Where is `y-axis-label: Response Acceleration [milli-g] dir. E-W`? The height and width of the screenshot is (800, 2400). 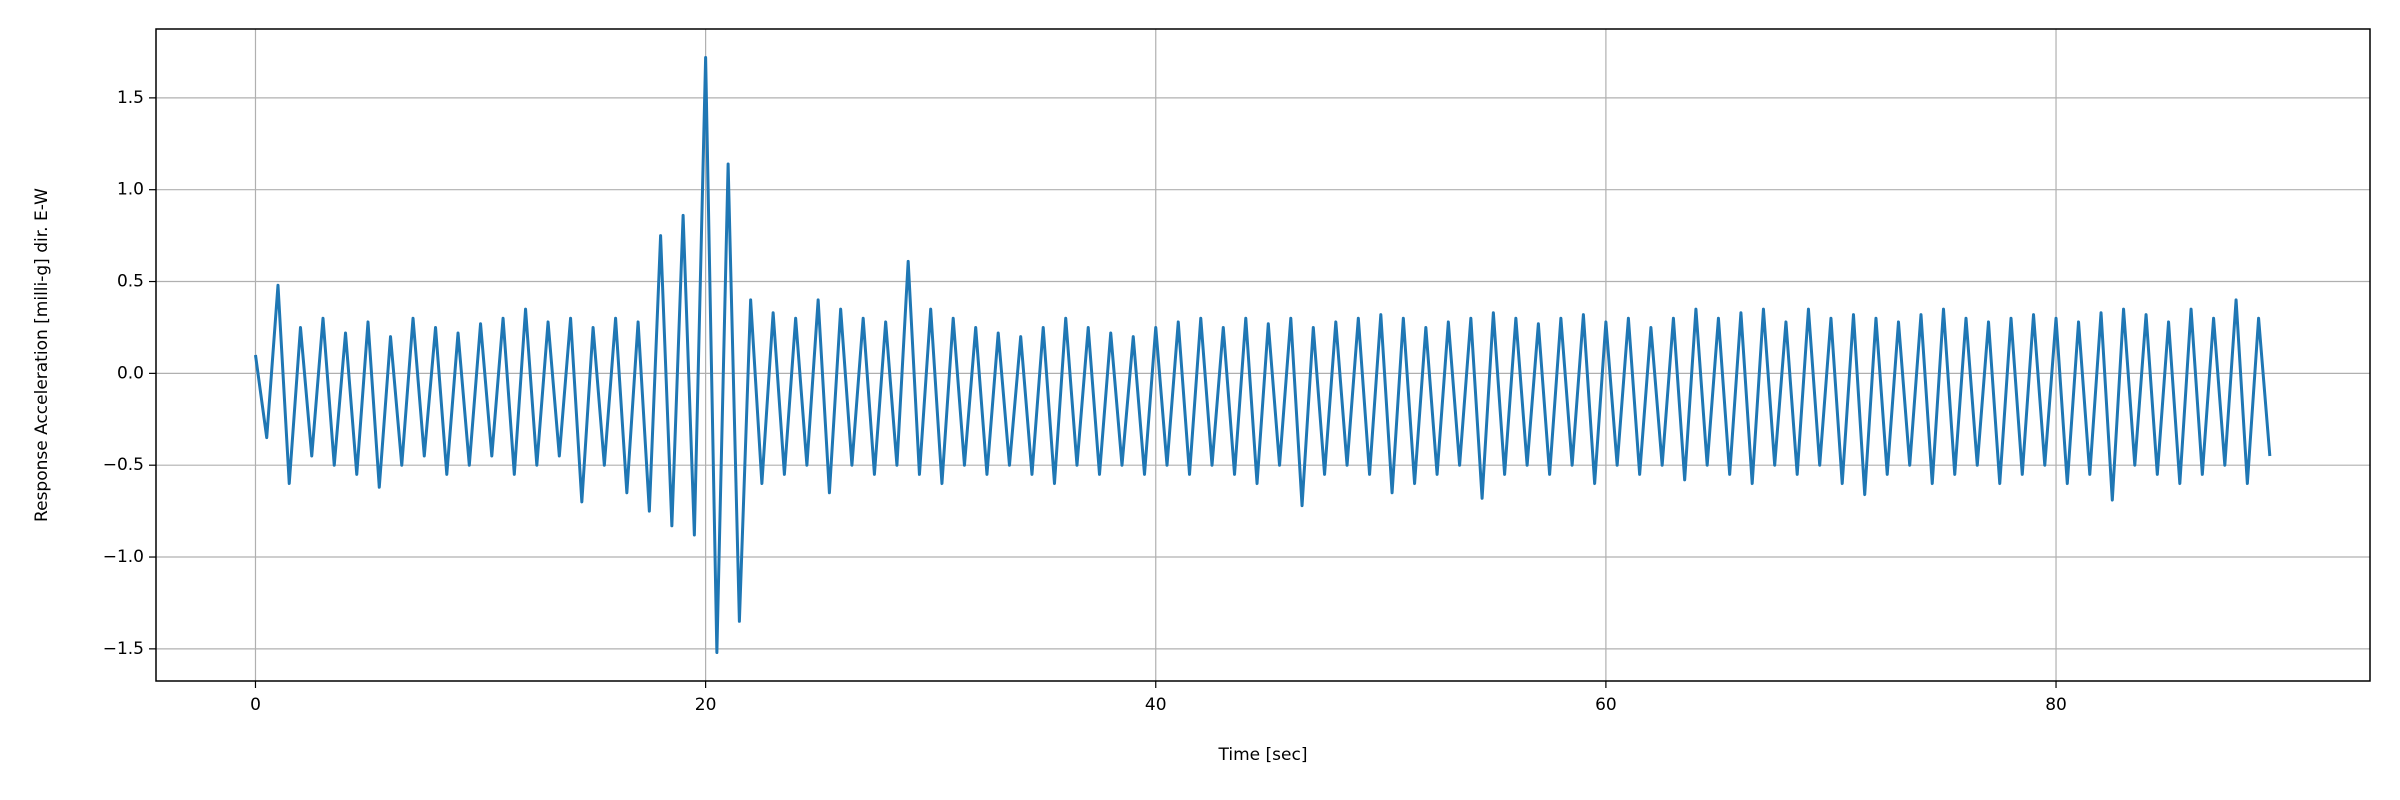 y-axis-label: Response Acceleration [milli-g] dir. E-W is located at coordinates (42, 355).